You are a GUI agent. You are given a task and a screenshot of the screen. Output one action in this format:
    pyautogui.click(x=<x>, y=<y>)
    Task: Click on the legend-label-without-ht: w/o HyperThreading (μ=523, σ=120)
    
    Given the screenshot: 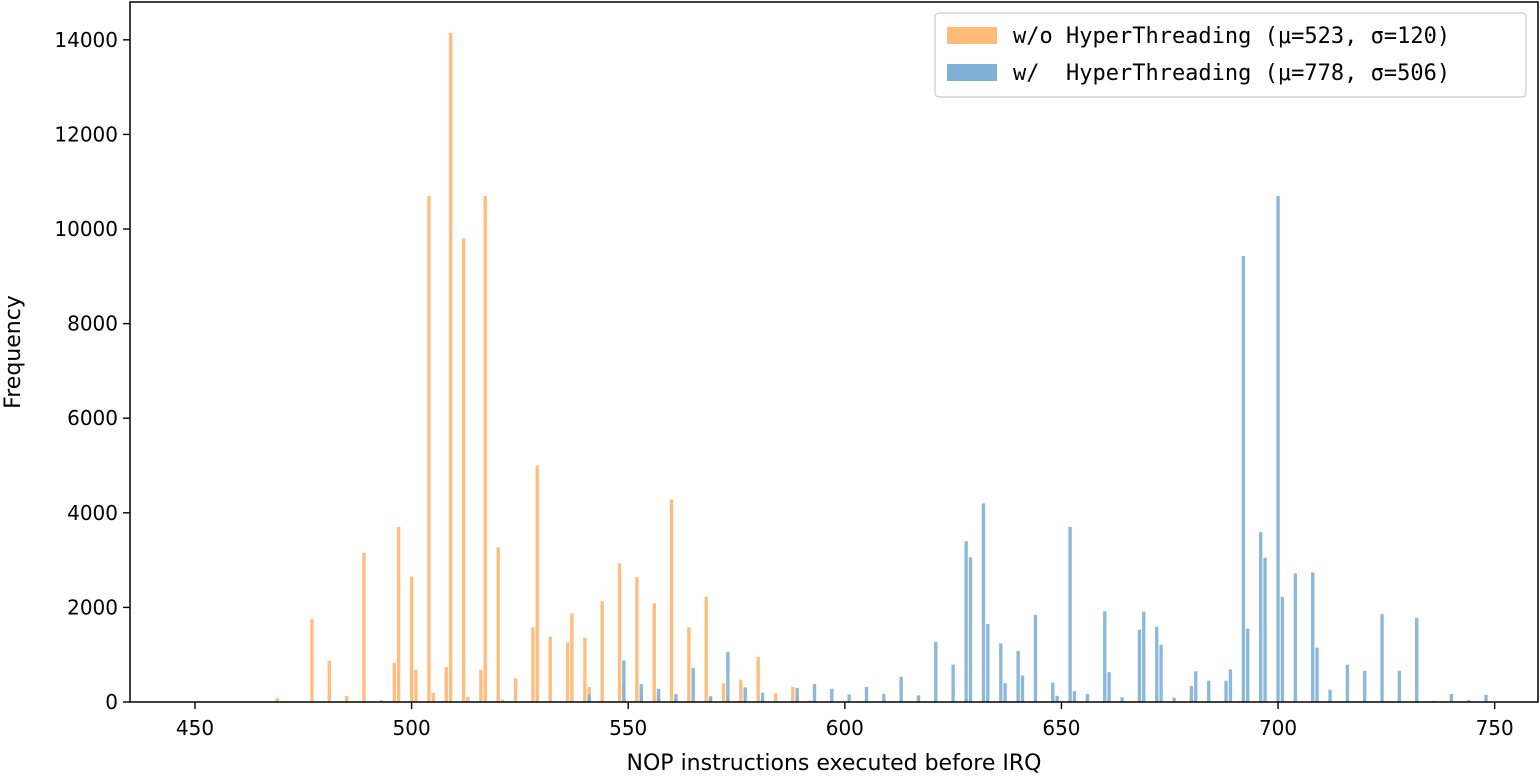 What is the action you would take?
    pyautogui.click(x=1231, y=36)
    